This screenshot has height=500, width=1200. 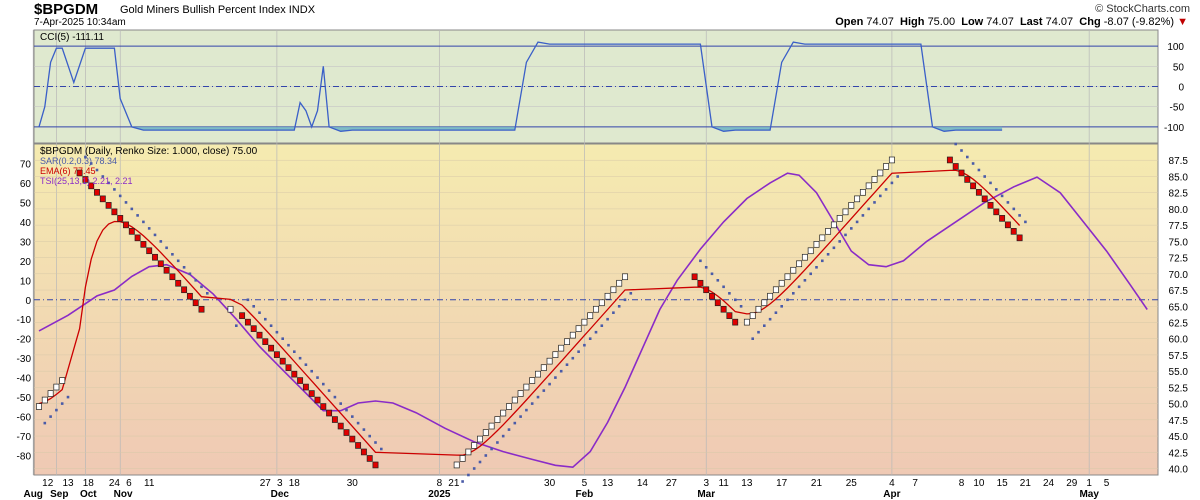 What do you see at coordinates (68, 483) in the screenshot?
I see `x-tick-label: 13` at bounding box center [68, 483].